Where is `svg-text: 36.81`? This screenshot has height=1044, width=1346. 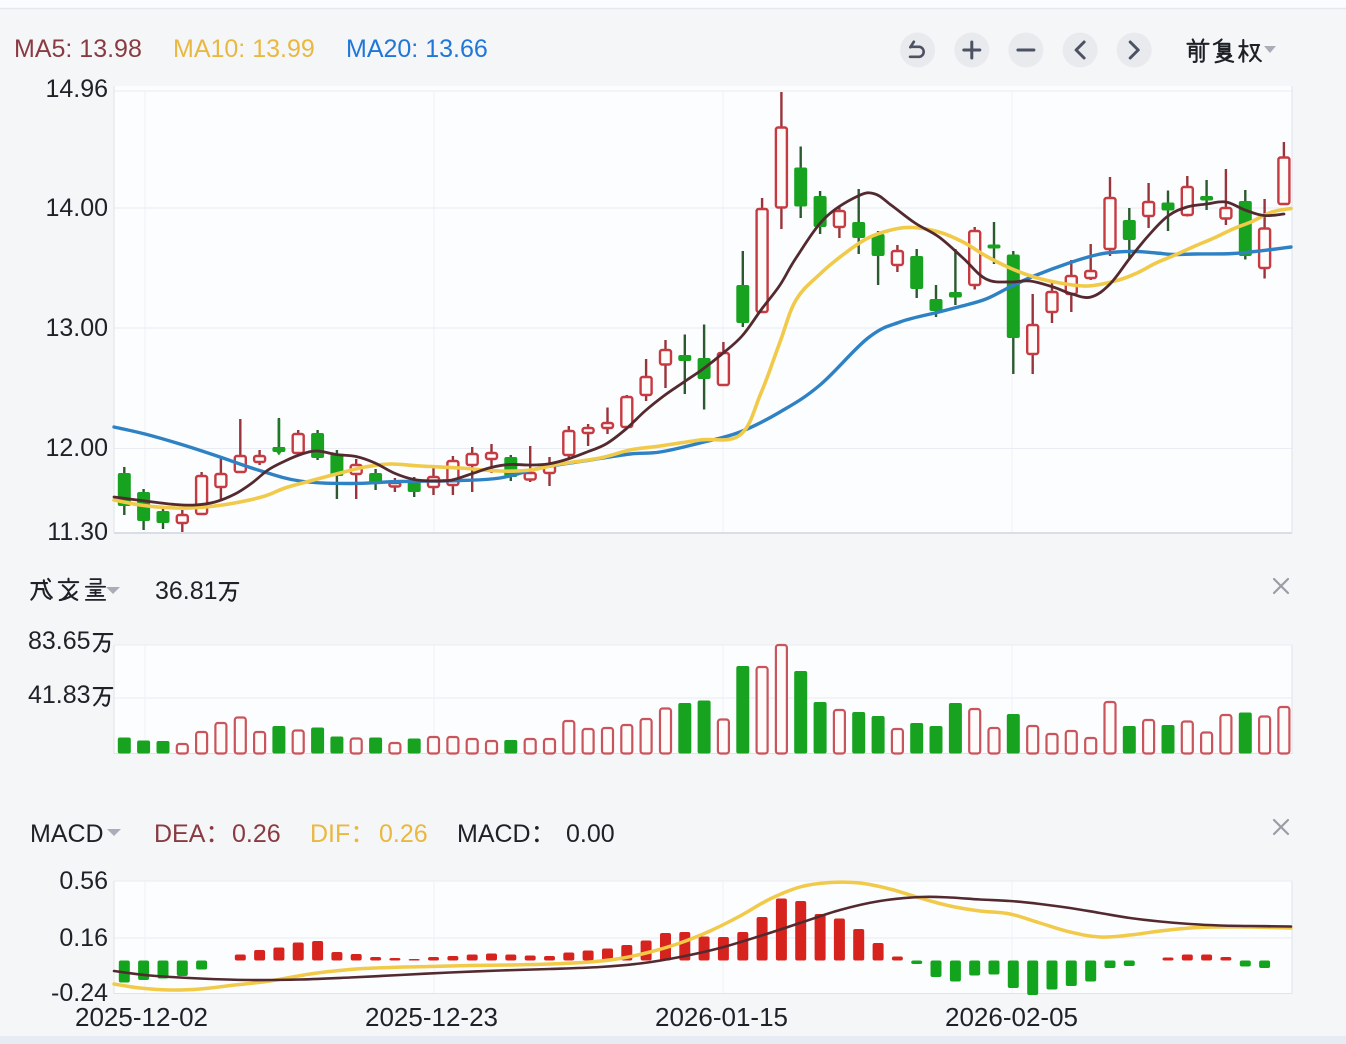 svg-text: 36.81 is located at coordinates (186, 591).